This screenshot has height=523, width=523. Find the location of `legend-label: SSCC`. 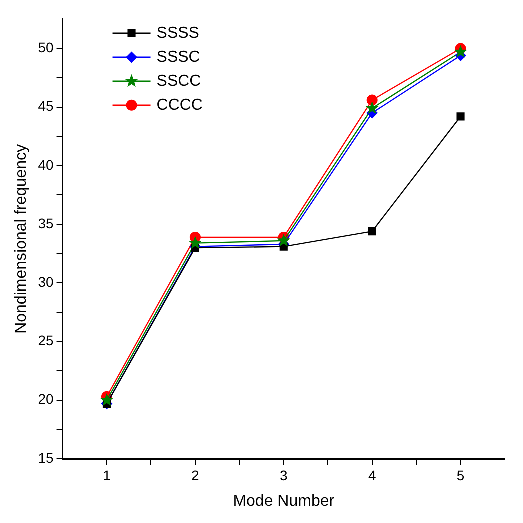

legend-label: SSCC is located at coordinates (179, 81).